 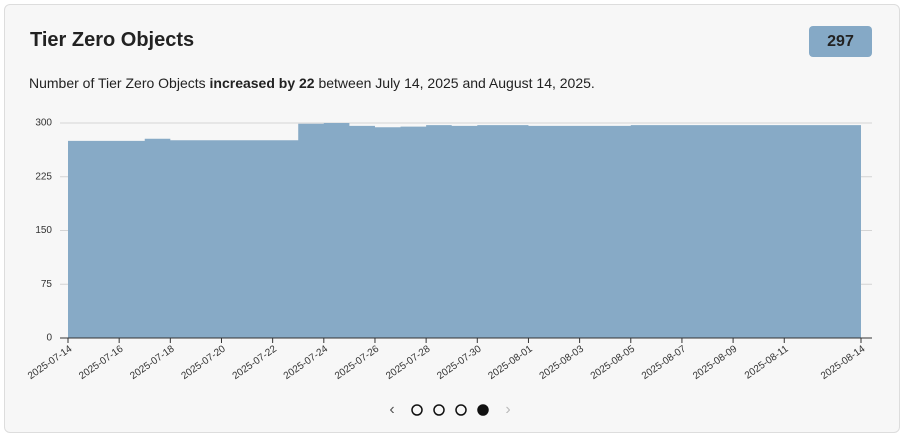 What do you see at coordinates (47, 284) in the screenshot?
I see `y-tick-label: 75` at bounding box center [47, 284].